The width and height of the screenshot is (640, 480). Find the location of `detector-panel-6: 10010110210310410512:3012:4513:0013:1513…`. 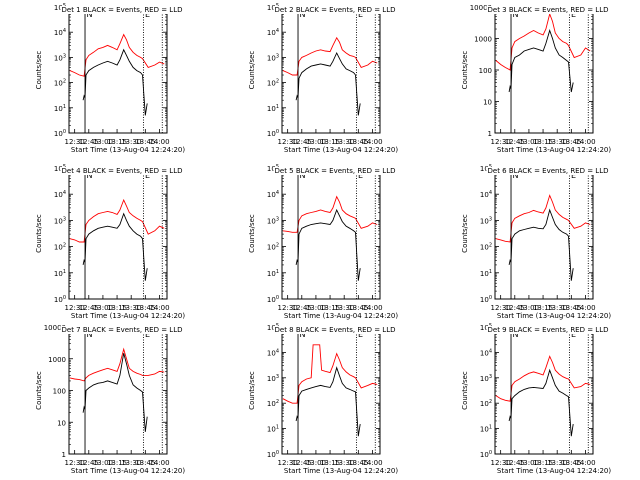

detector-panel-6: 10010110210310410512:3012:4513:0013:1513… is located at coordinates (536, 242).